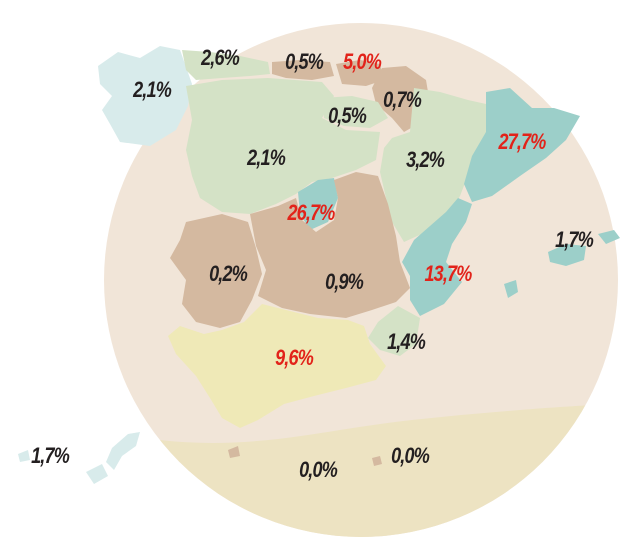 The height and width of the screenshot is (538, 640). What do you see at coordinates (448, 273) in the screenshot?
I see `label-valencia: 13,7%` at bounding box center [448, 273].